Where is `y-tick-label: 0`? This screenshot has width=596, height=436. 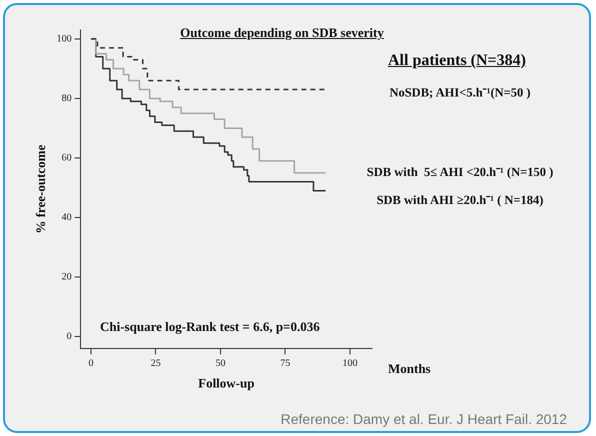 y-tick-label: 0 is located at coordinates (69, 336).